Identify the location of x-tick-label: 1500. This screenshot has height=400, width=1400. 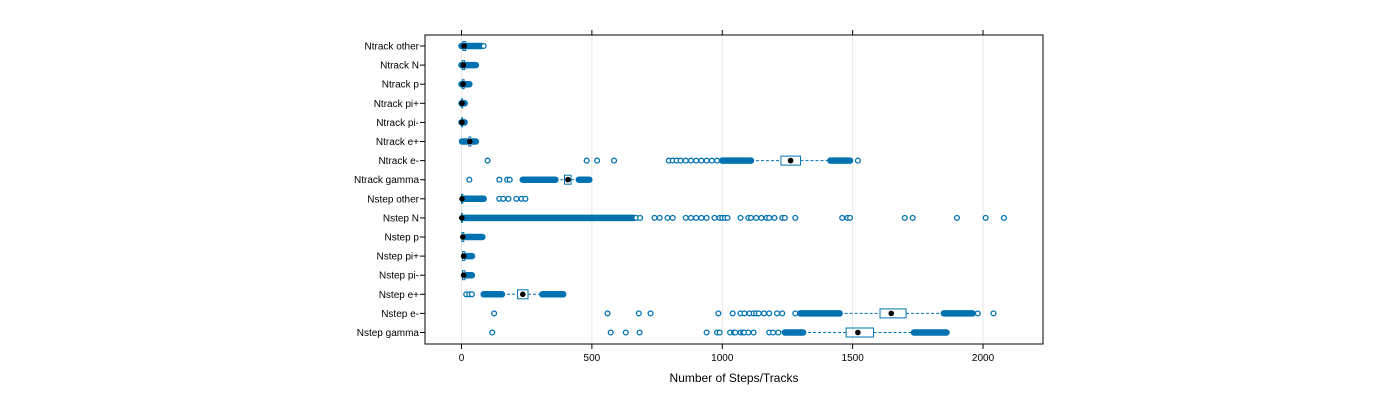
(853, 358).